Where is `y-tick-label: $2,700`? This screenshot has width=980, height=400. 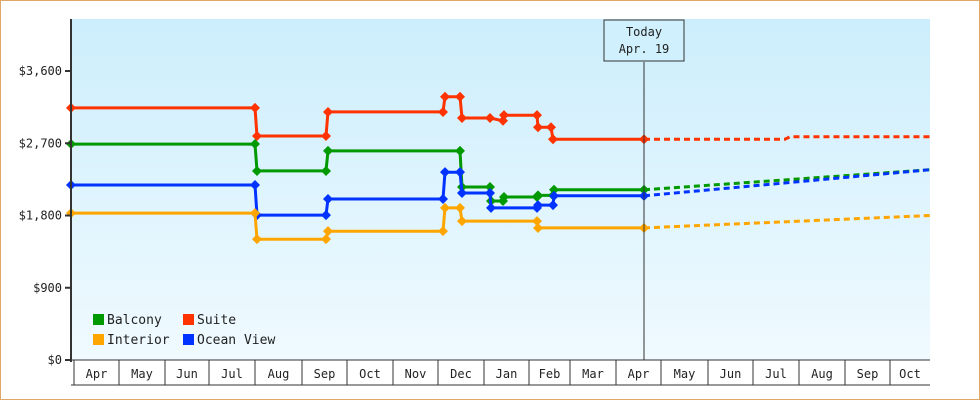
y-tick-label: $2,700 is located at coordinates (40, 143).